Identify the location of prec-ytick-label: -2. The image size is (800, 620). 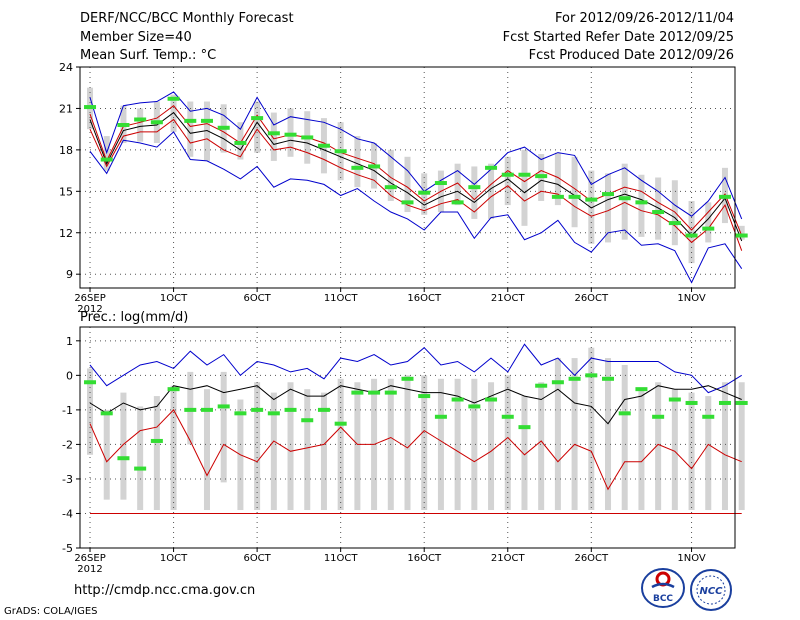
(67, 444).